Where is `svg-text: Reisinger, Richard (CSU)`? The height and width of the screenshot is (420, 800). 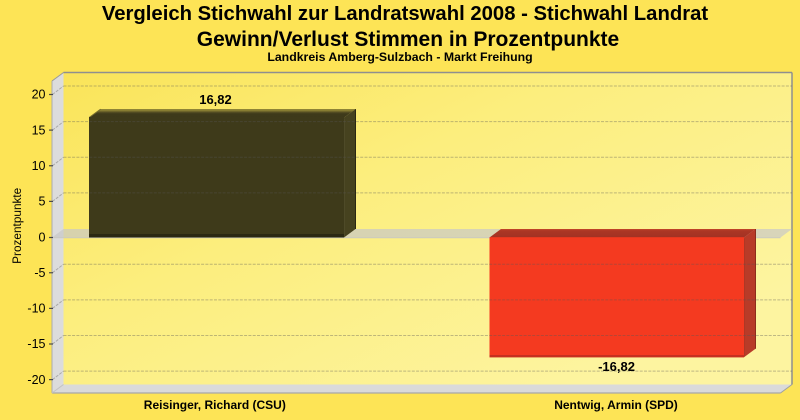
svg-text: Reisinger, Richard (CSU) is located at coordinates (215, 405).